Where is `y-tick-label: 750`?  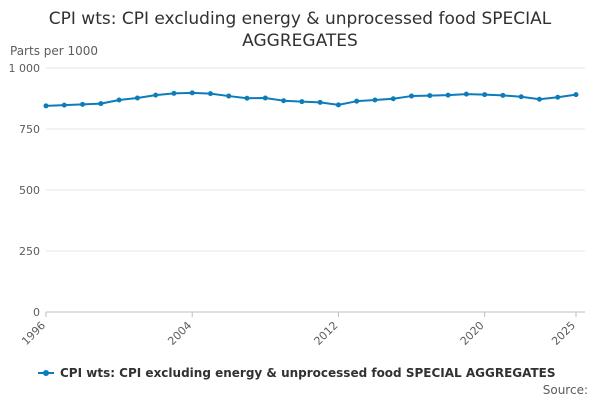 y-tick-label: 750 is located at coordinates (29, 129).